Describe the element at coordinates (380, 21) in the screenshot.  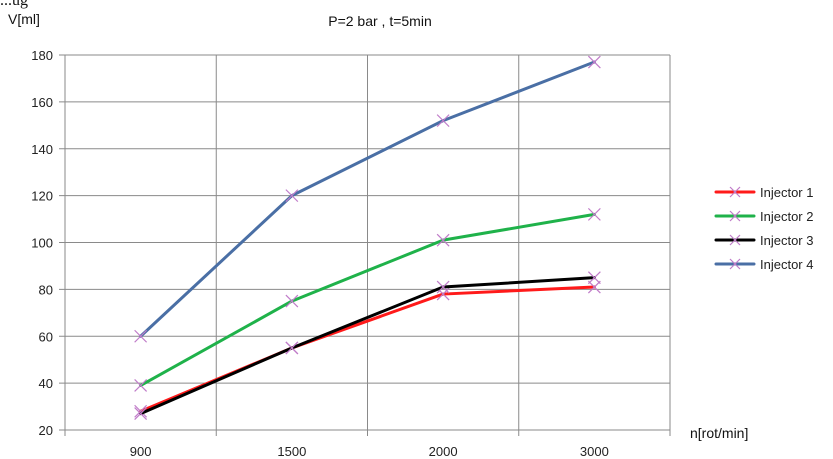
I see `chart-title: P=2 bar , t=5min` at that location.